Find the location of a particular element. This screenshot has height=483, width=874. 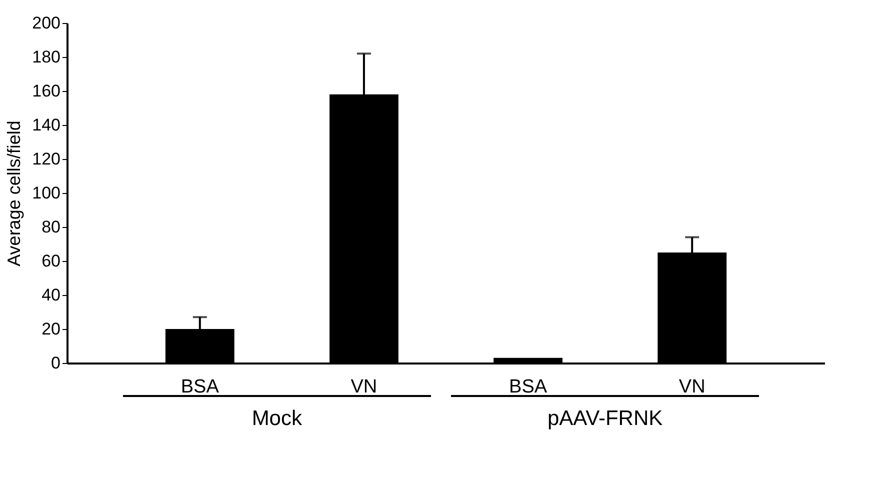

y-tick-label: 60 is located at coordinates (51, 261).